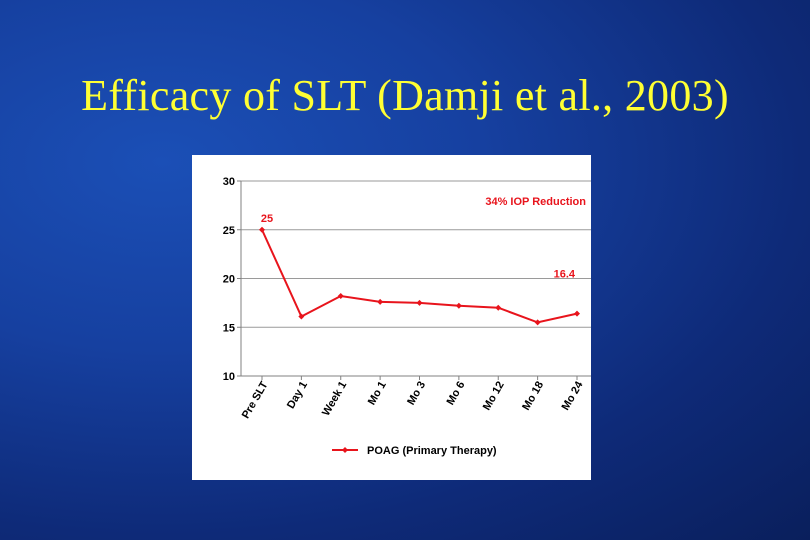 The height and width of the screenshot is (540, 810). Describe the element at coordinates (334, 399) in the screenshot. I see `xtick-label-2: Week 1` at that location.